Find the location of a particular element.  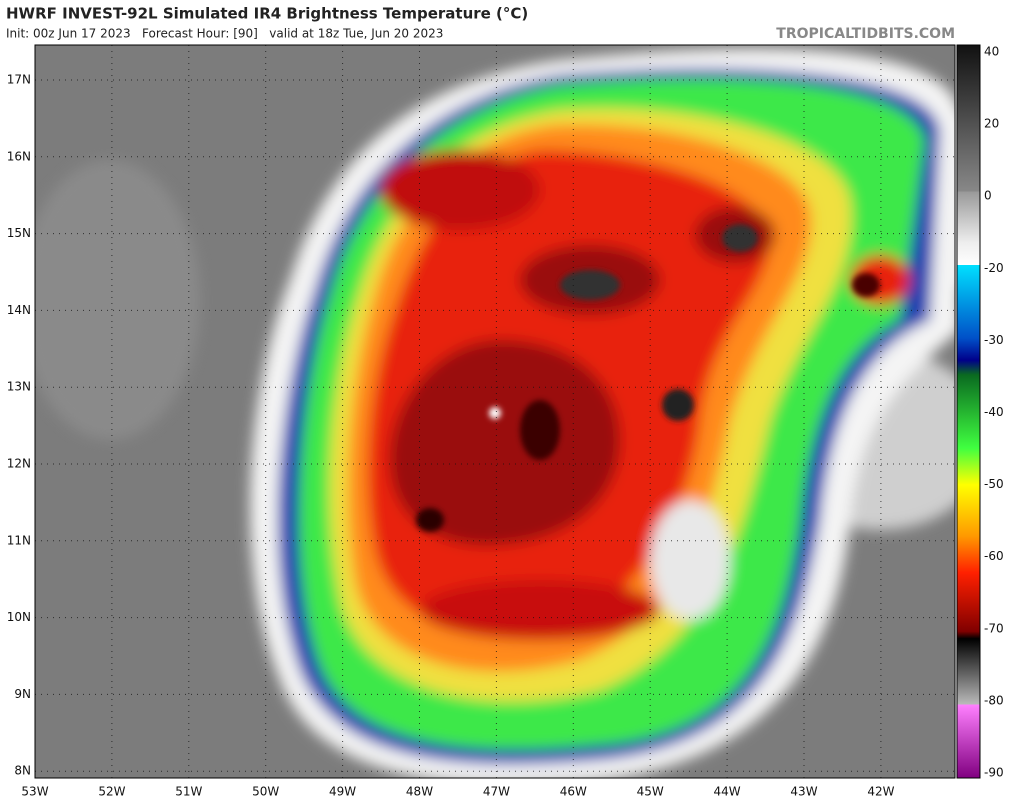

lon-label: 47W is located at coordinates (496, 792).